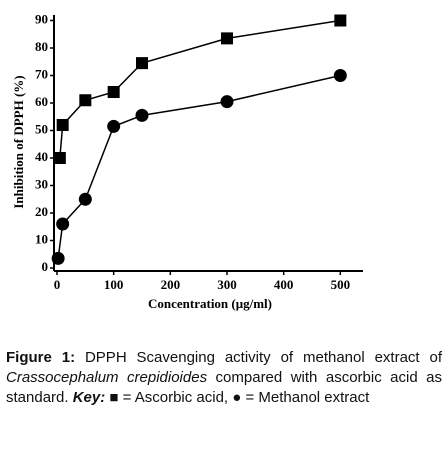 This screenshot has width=448, height=450. I want to click on y-axis-label: Inhibition of DPPH (%), so click(18, 141).